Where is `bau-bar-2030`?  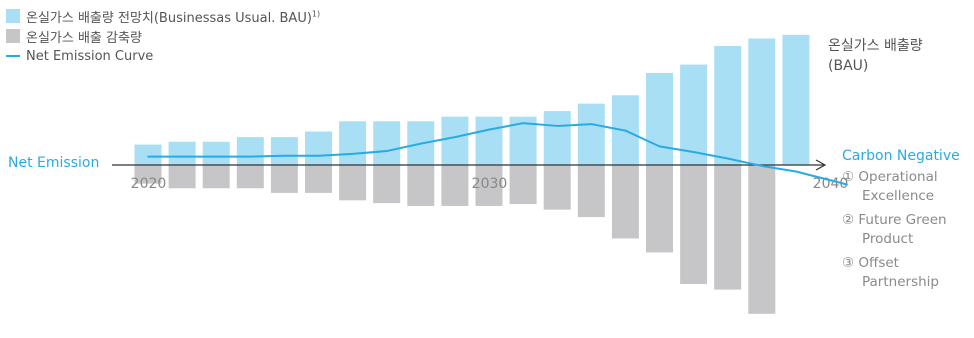
bau-bar-2030 is located at coordinates (489, 140).